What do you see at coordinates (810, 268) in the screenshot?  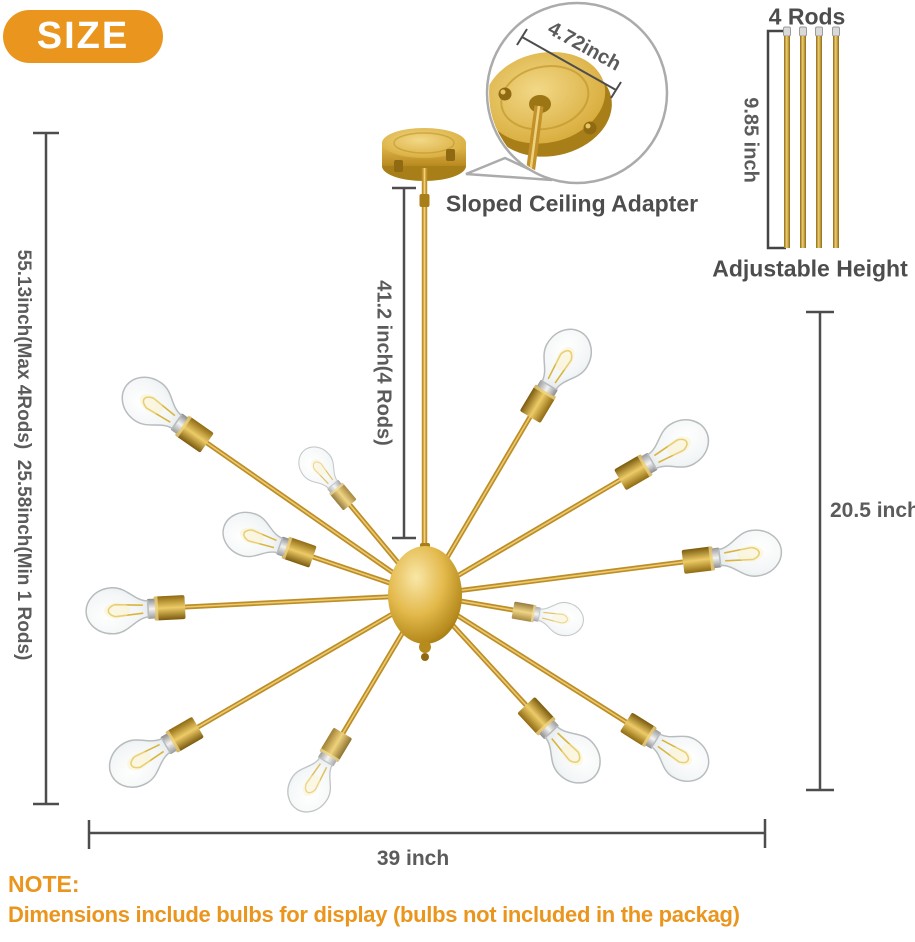 I see `adjustable-height-caption: Adjustable Height` at bounding box center [810, 268].